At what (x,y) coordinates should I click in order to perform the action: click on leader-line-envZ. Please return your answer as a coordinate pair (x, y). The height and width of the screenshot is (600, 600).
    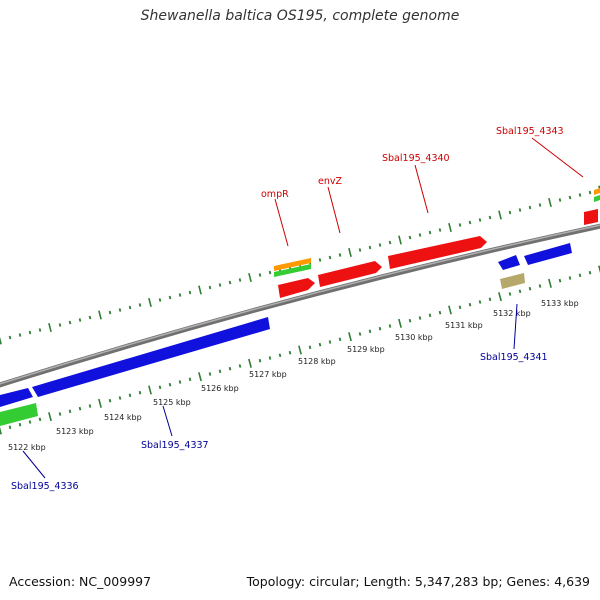
    Looking at the image, I should click on (334, 210).